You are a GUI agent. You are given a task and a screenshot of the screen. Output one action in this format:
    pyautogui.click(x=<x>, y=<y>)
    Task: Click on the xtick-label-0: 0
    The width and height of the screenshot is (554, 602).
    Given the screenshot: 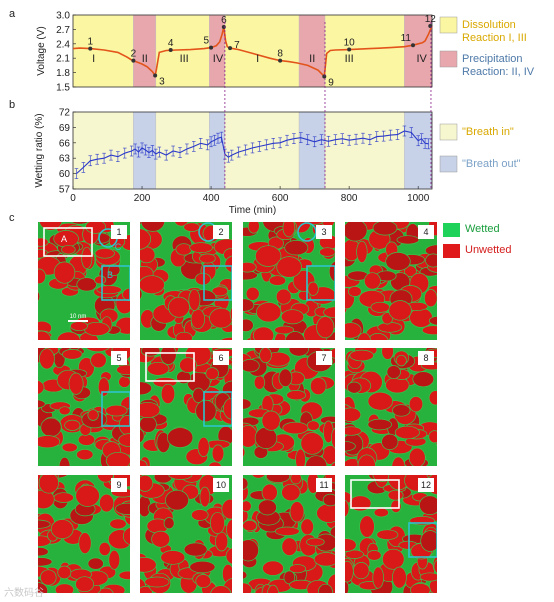 What is the action you would take?
    pyautogui.click(x=73, y=198)
    